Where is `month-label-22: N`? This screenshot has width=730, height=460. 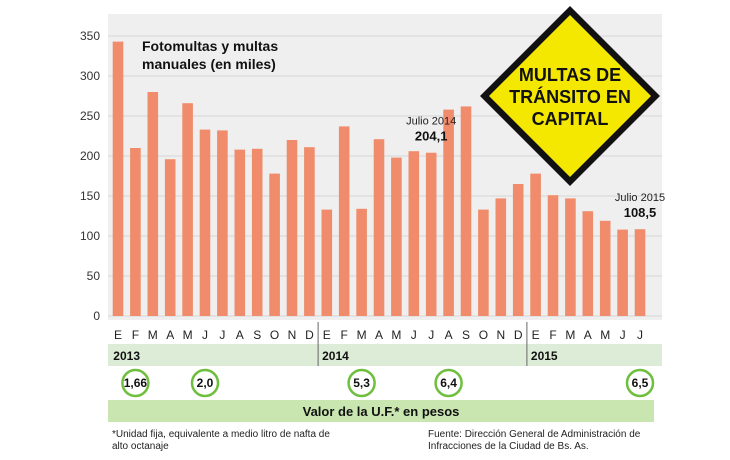
month-label-22: N is located at coordinates (500, 335).